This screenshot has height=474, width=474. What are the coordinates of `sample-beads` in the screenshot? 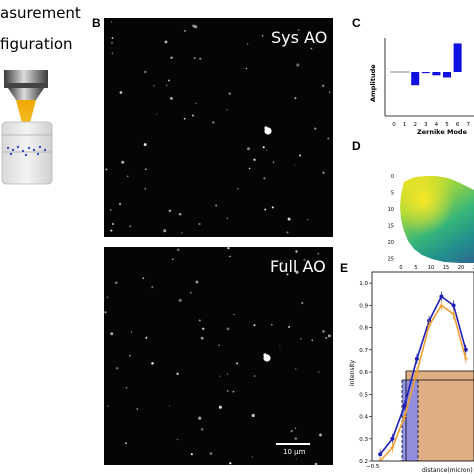 It's located at (26, 151).